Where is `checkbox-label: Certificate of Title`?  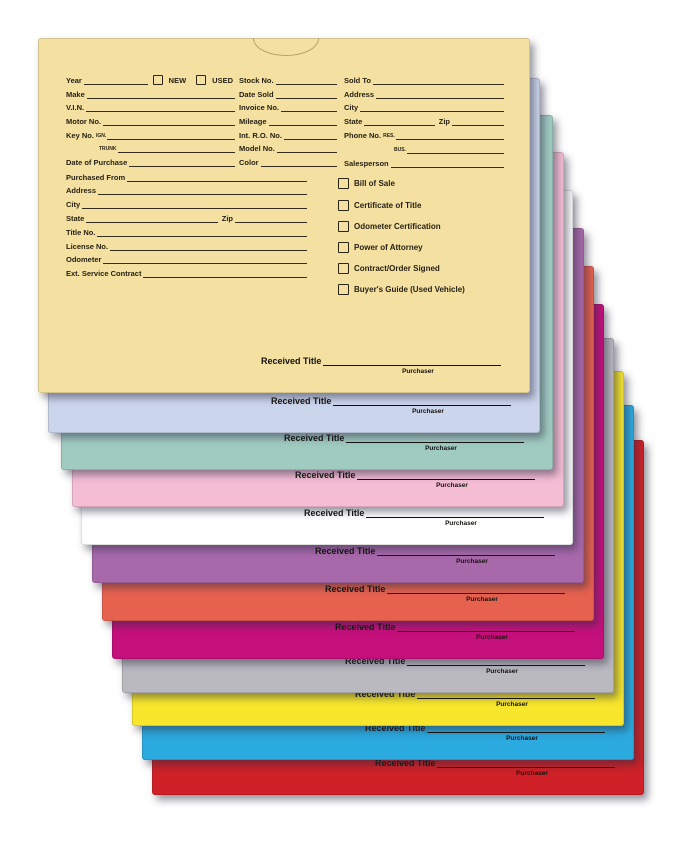 checkbox-label: Certificate of Title is located at coordinates (388, 205).